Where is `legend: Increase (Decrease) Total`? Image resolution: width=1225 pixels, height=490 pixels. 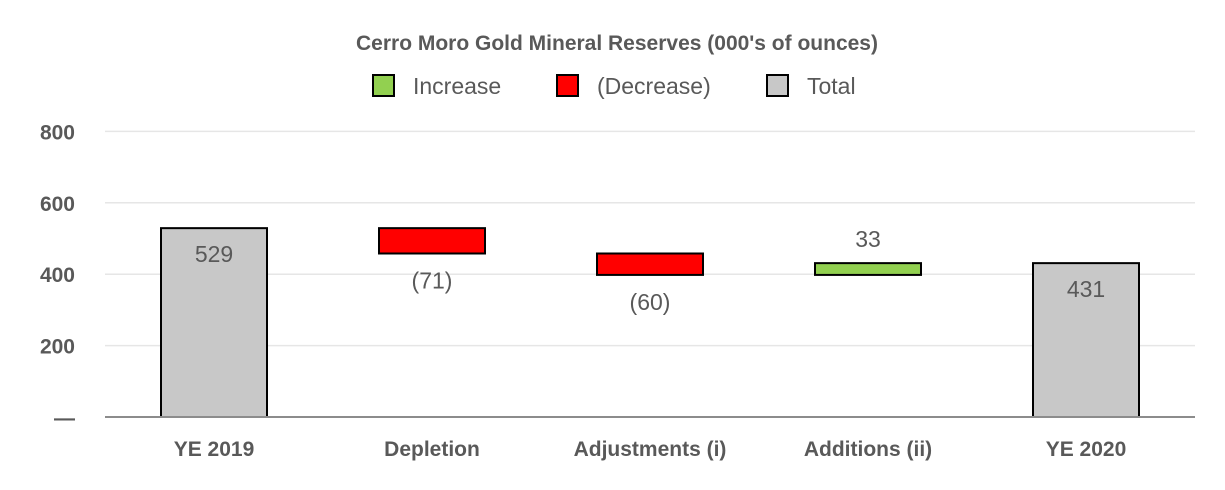 legend: Increase (Decrease) Total is located at coordinates (614, 86).